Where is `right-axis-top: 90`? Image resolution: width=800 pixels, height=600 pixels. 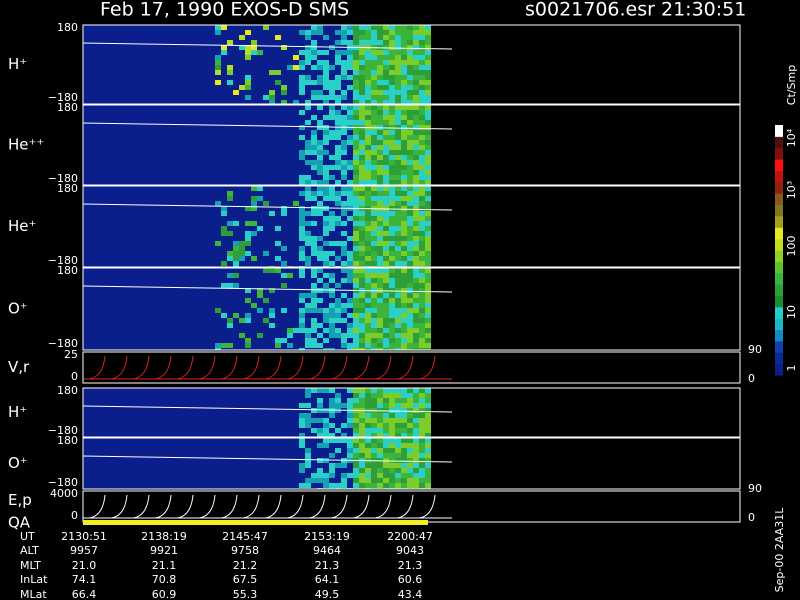
right-axis-top: 90 is located at coordinates (755, 349).